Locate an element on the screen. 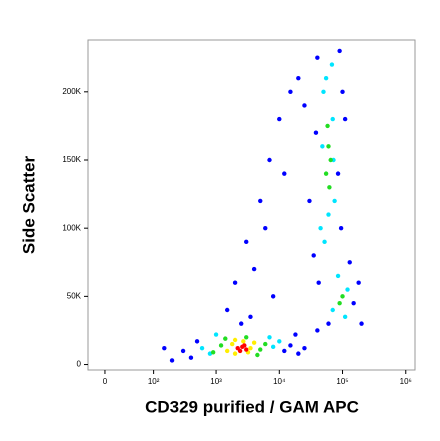  x-tick-label: 10⁴ is located at coordinates (279, 381).